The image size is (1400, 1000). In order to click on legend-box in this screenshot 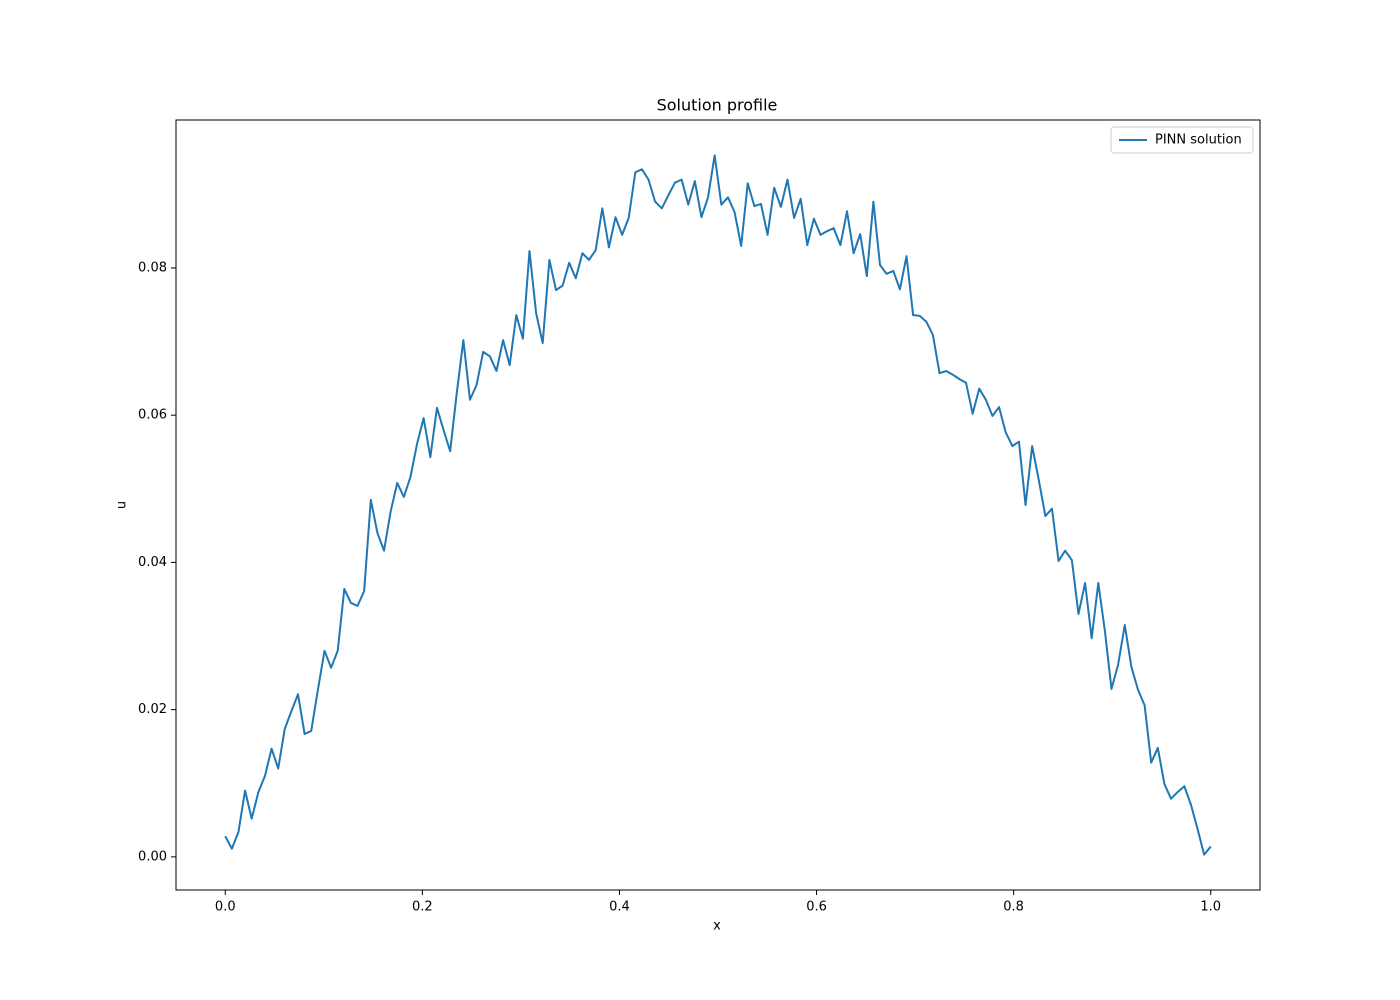, I will do `click(1182, 140)`.